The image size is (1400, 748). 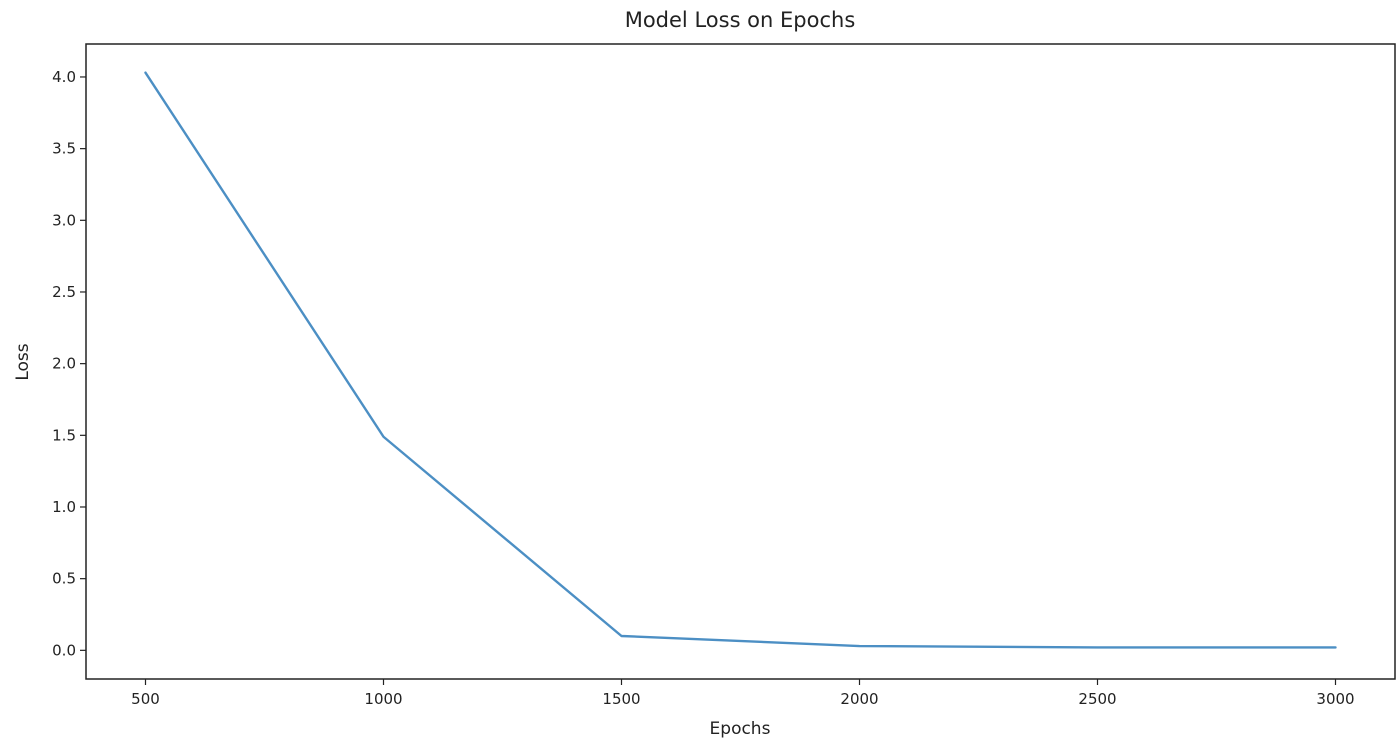 I want to click on y-tick-label: 1.0, so click(x=64, y=507).